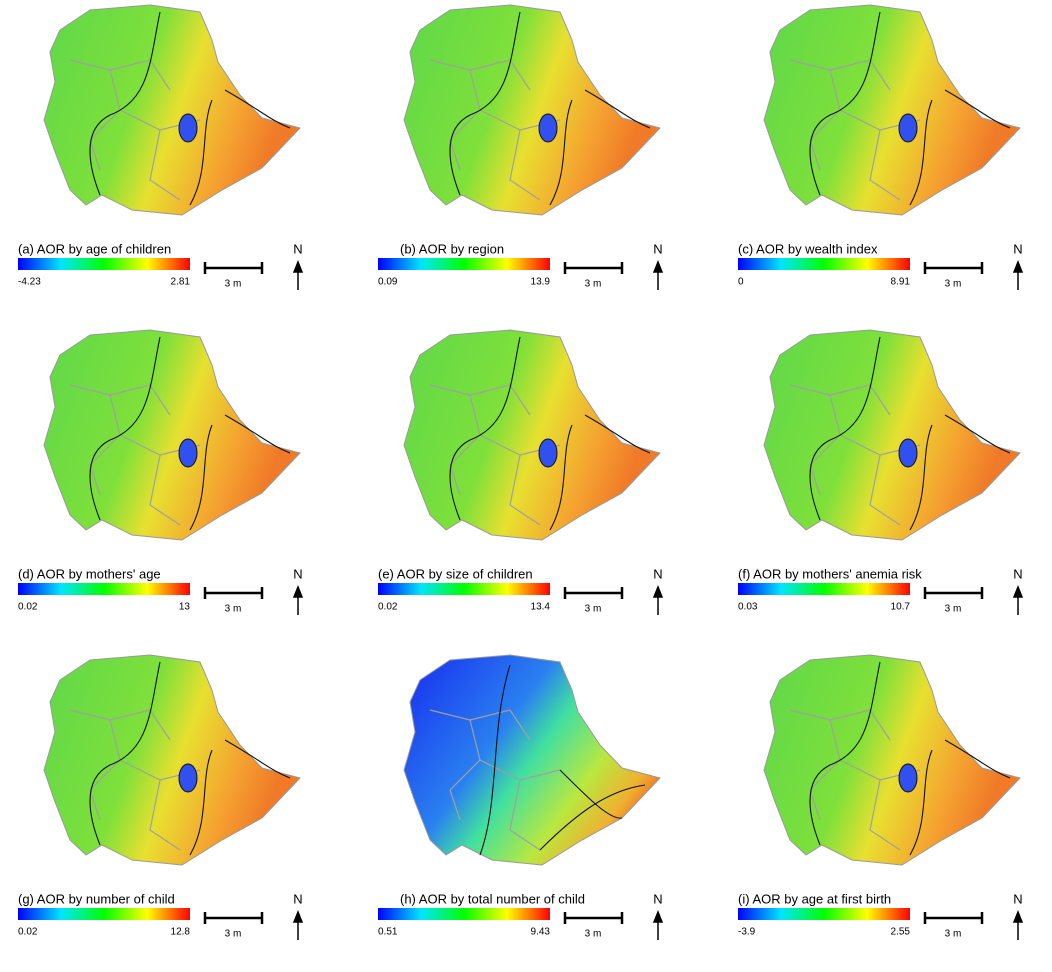  What do you see at coordinates (452, 248) in the screenshot?
I see `legend-title: (b) AOR by region` at bounding box center [452, 248].